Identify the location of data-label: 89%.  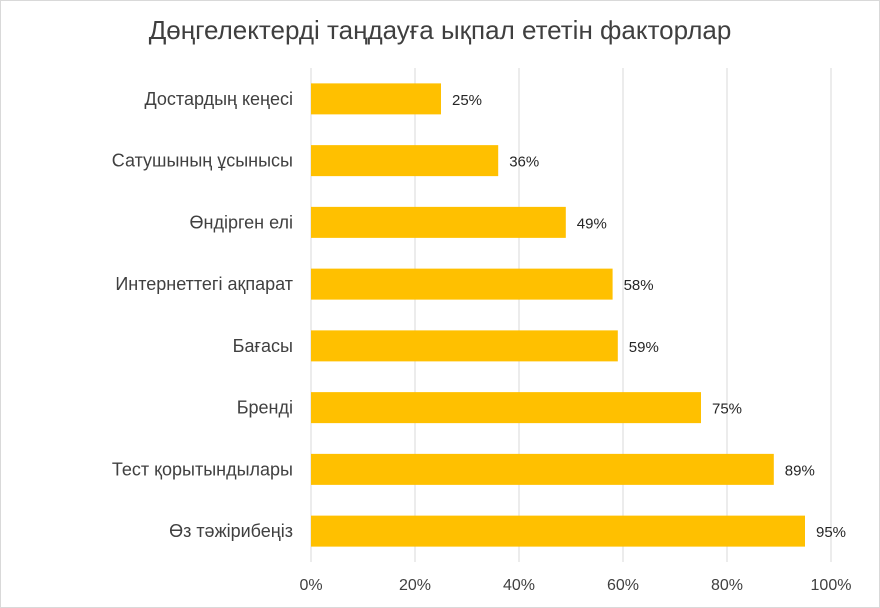
(800, 470).